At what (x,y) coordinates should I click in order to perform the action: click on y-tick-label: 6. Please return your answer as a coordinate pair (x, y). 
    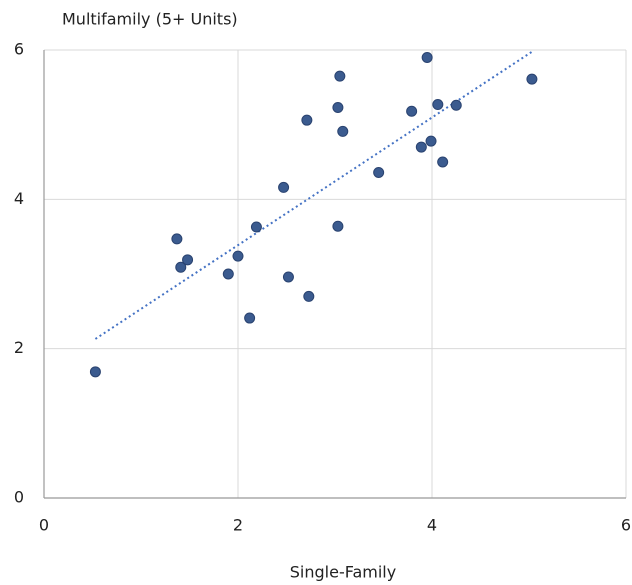
    Looking at the image, I should click on (19, 49).